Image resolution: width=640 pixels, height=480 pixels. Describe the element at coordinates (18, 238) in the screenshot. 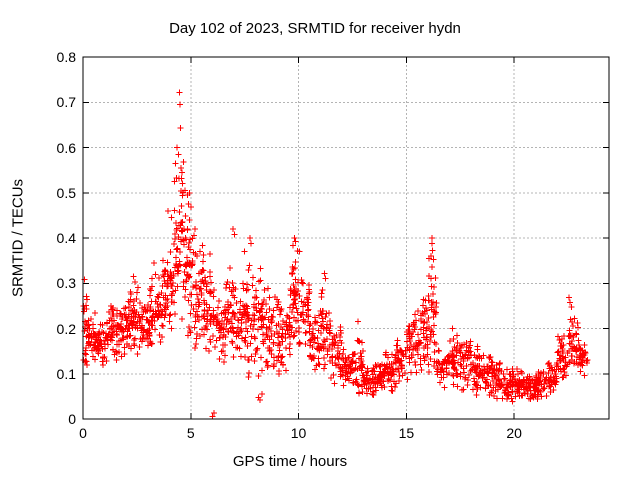

I see `y-axis-label: SRMTID / TECUs` at that location.